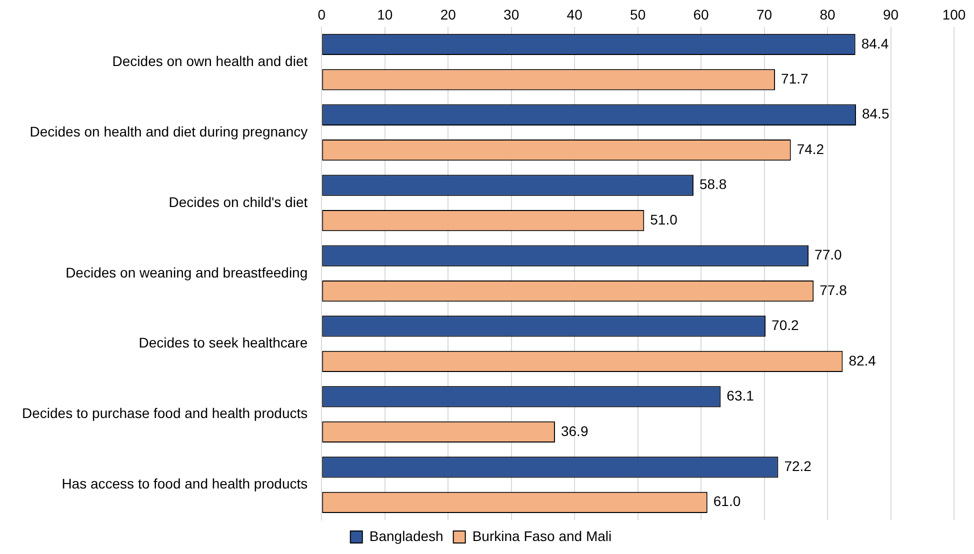 This screenshot has width=974, height=554. I want to click on data-label: 84.5, so click(876, 114).